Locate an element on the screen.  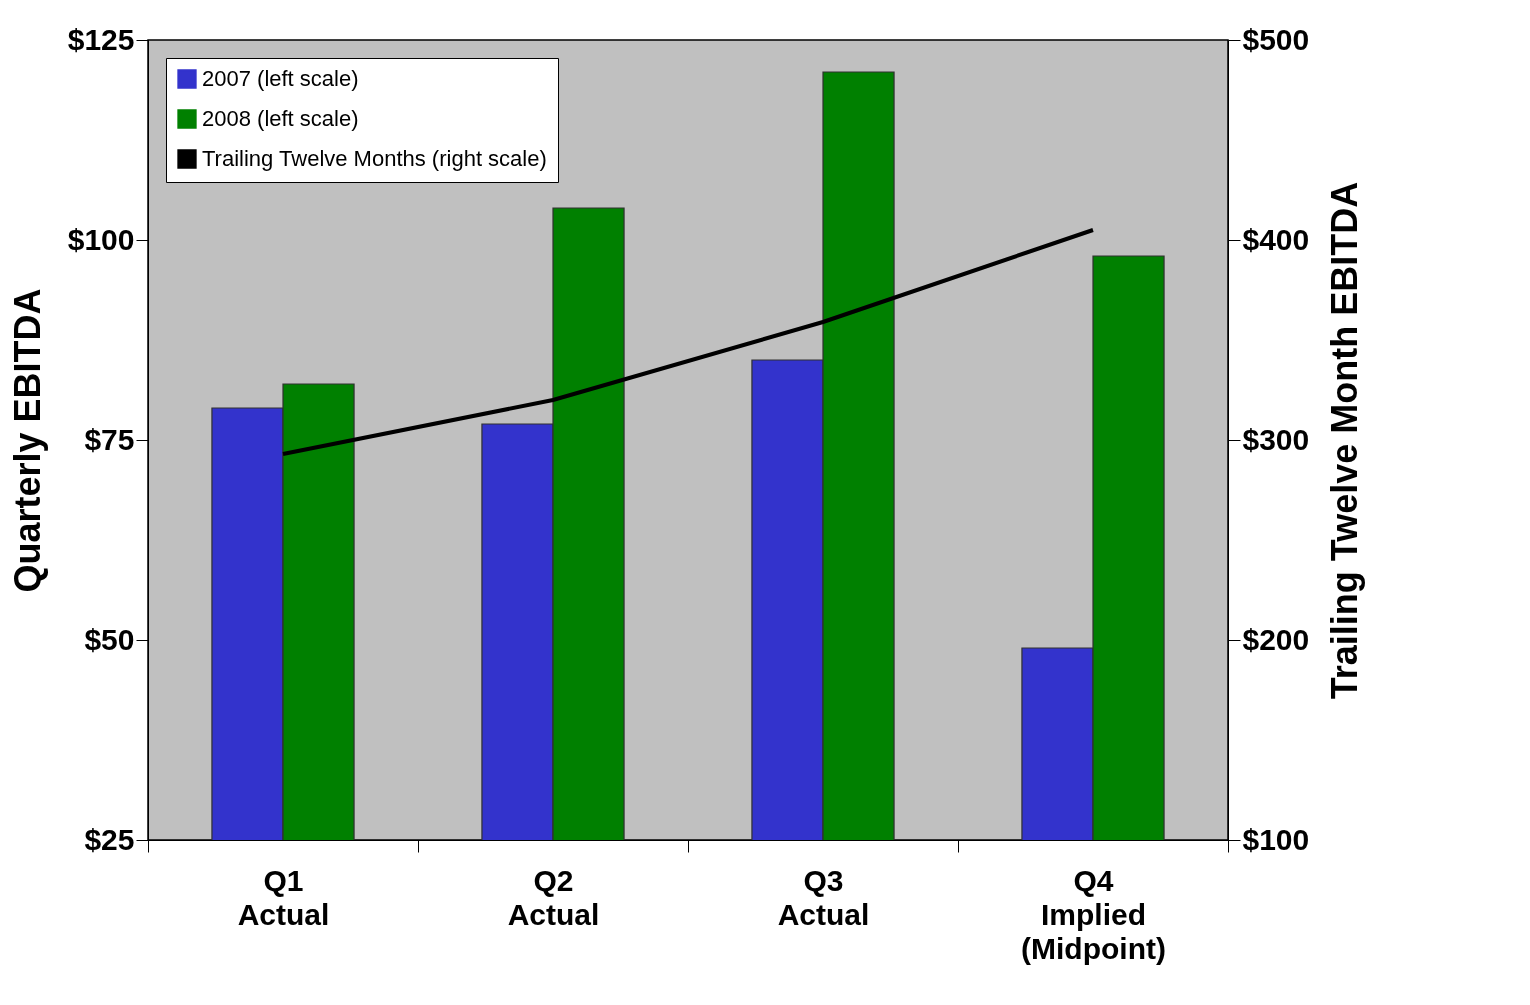
y2-tick-label: $200 is located at coordinates (1276, 639).